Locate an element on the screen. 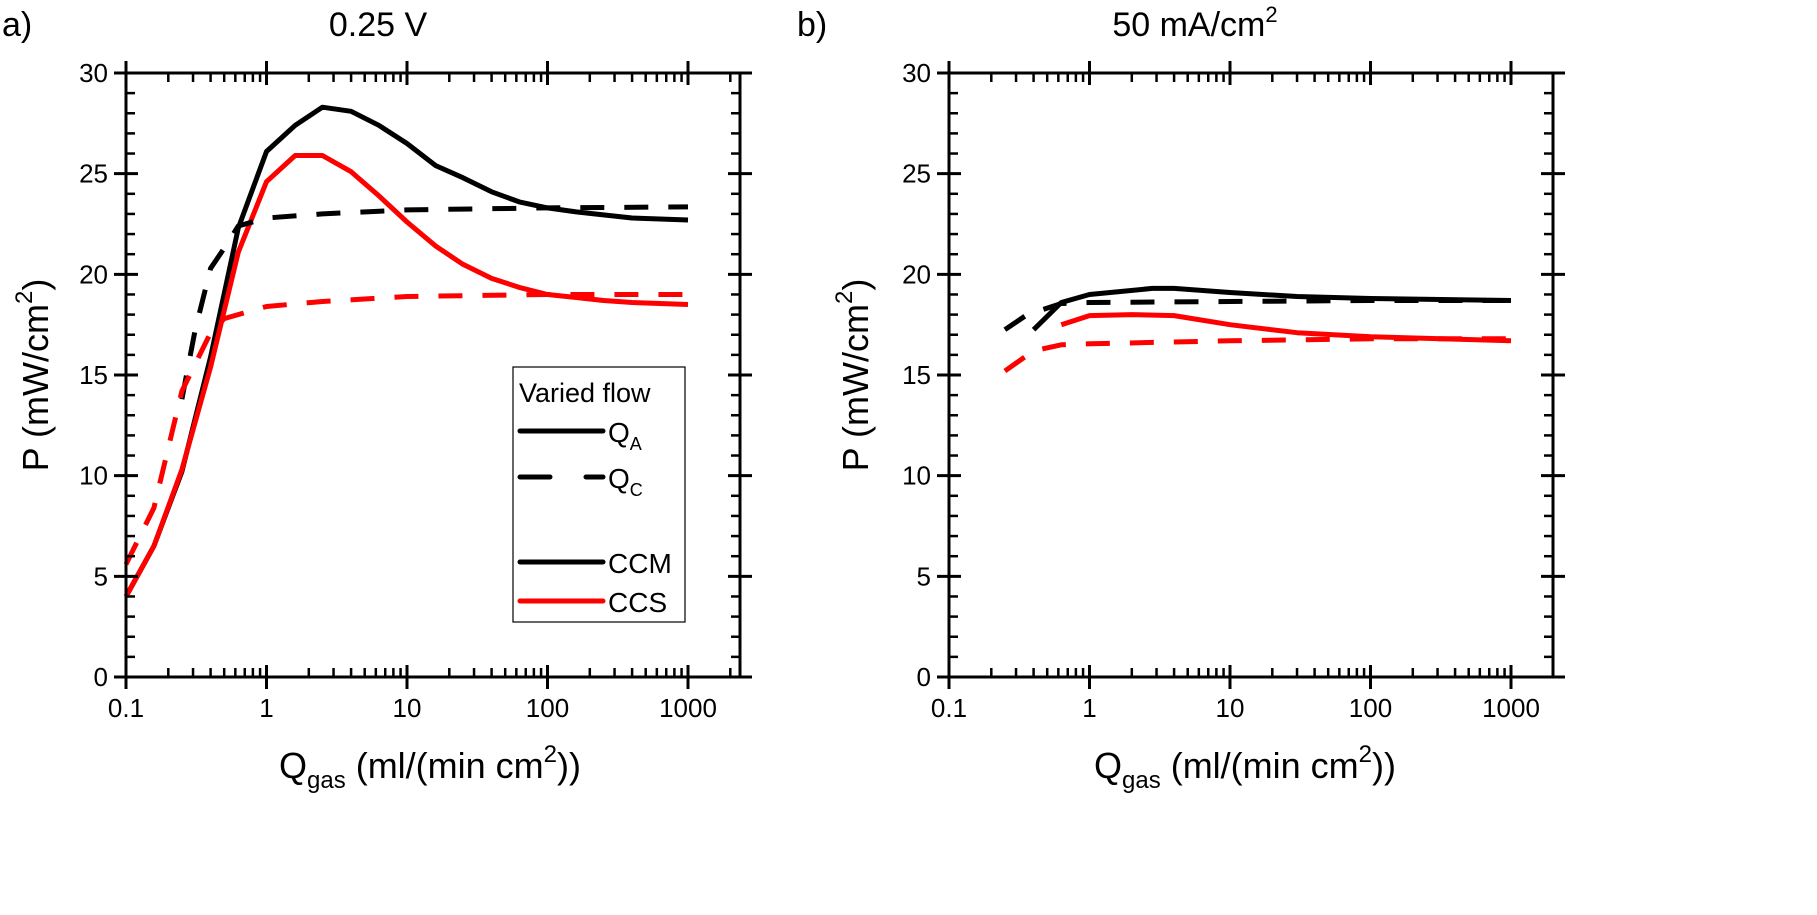 The image size is (1817, 915). legend-box is located at coordinates (599, 494).